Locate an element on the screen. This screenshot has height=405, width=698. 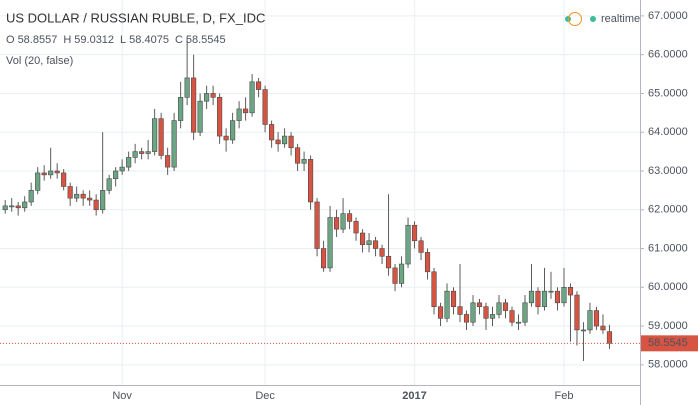
x-tick-label: Nov is located at coordinates (122, 396).